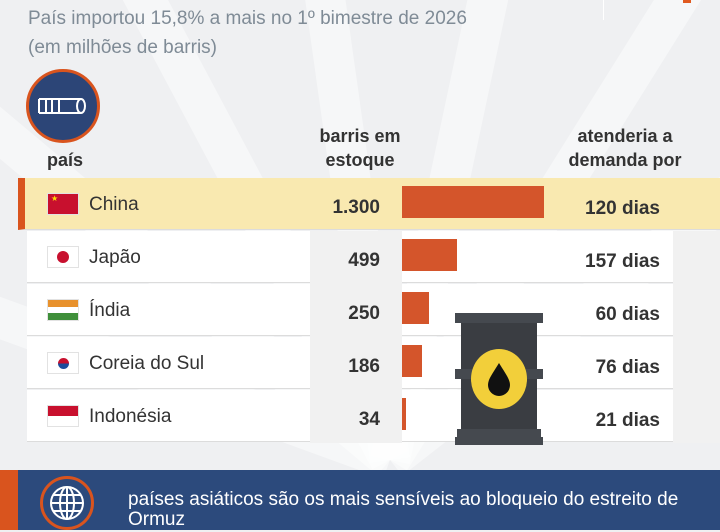 The height and width of the screenshot is (532, 720). What do you see at coordinates (65, 160) in the screenshot?
I see `header-country: país` at bounding box center [65, 160].